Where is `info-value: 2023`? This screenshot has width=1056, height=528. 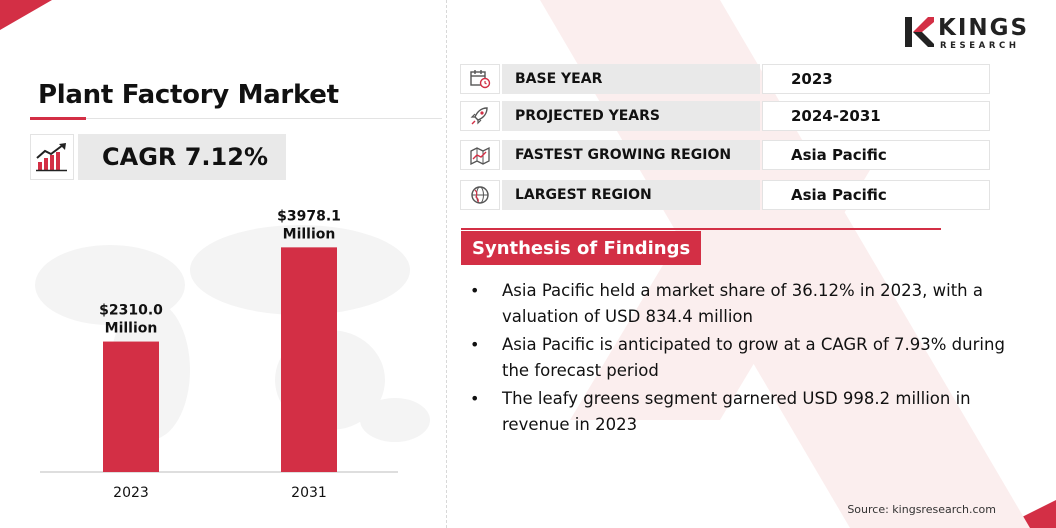 info-value: 2023 is located at coordinates (876, 79).